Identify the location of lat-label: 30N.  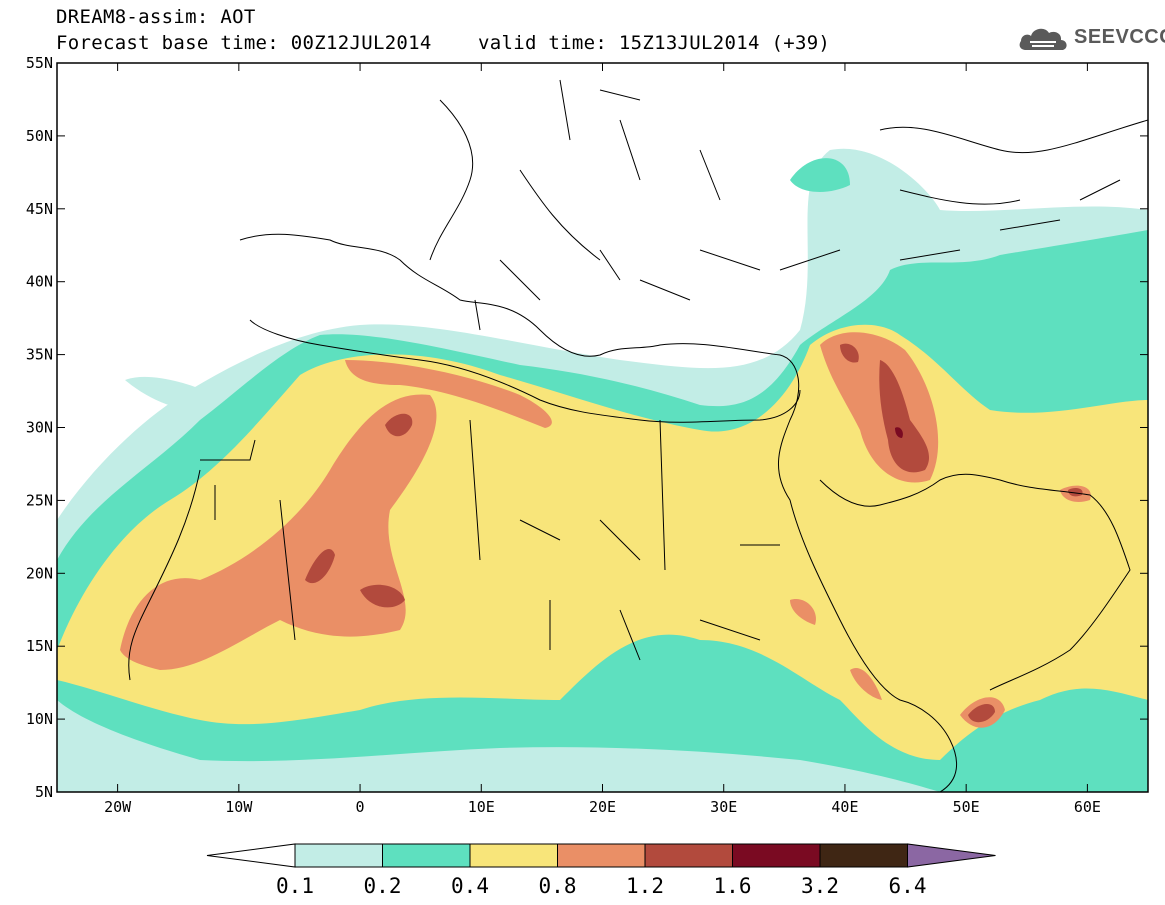
(39, 428).